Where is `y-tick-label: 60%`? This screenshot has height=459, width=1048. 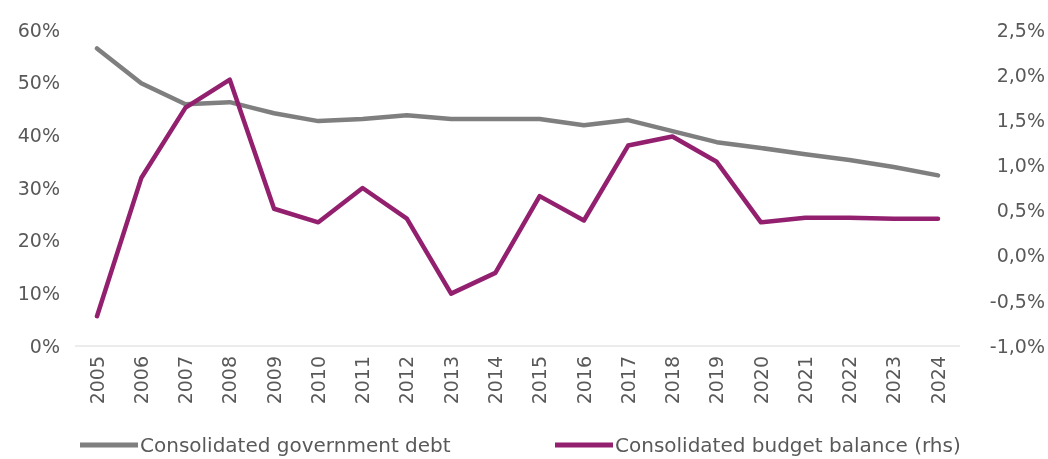
y-tick-label: 60% is located at coordinates (38, 29).